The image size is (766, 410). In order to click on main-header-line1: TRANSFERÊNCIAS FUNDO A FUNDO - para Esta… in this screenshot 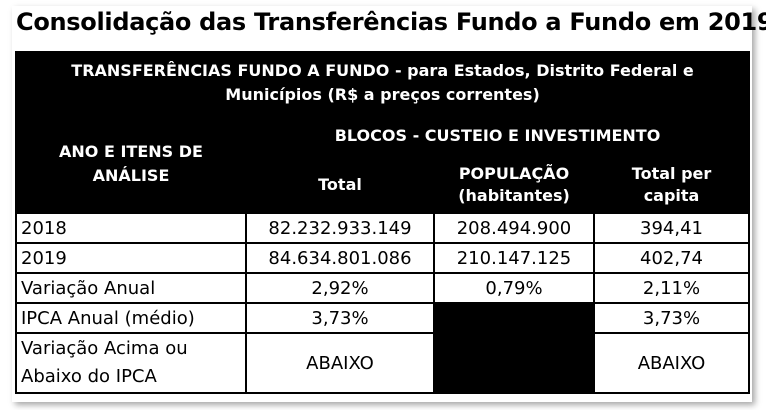, I will do `click(382, 70)`.